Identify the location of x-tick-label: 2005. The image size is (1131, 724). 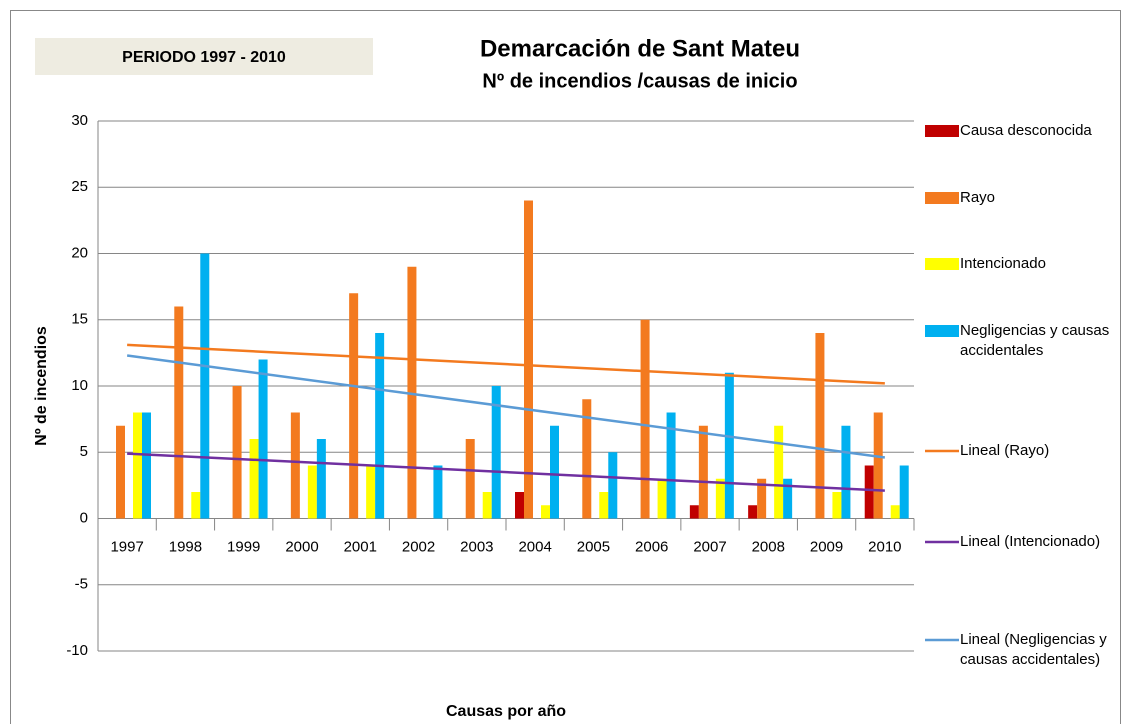
(593, 546).